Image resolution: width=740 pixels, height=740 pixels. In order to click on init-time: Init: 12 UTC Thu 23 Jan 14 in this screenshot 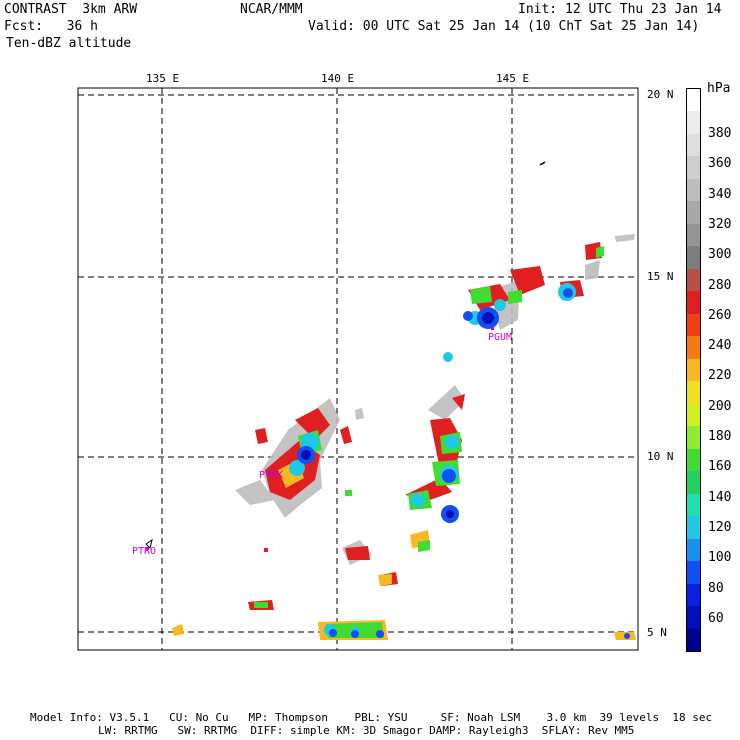, I will do `click(620, 9)`.